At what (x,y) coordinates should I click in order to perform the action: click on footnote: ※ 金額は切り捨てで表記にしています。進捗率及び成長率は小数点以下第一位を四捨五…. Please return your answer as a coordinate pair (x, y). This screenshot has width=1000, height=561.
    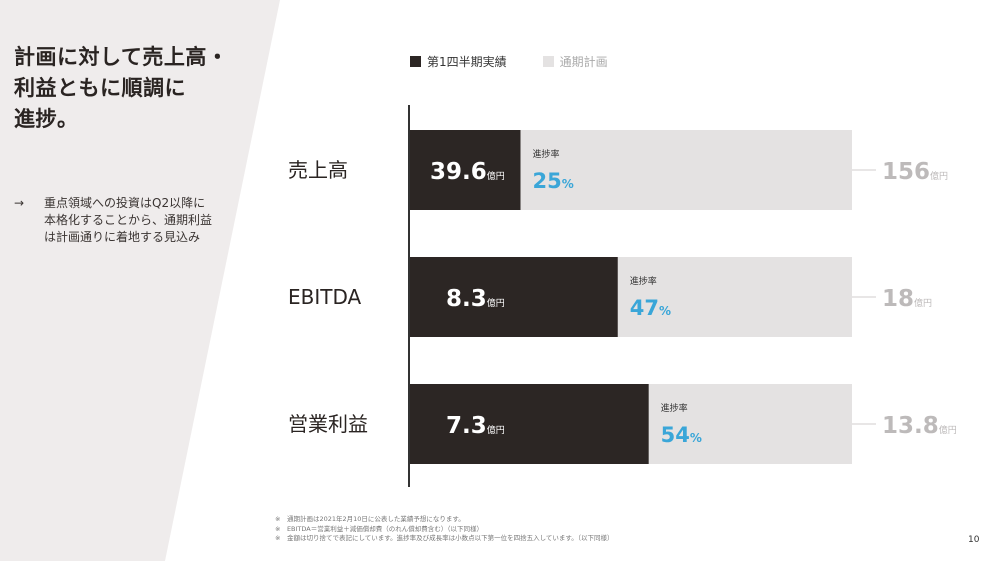
    Looking at the image, I should click on (444, 538).